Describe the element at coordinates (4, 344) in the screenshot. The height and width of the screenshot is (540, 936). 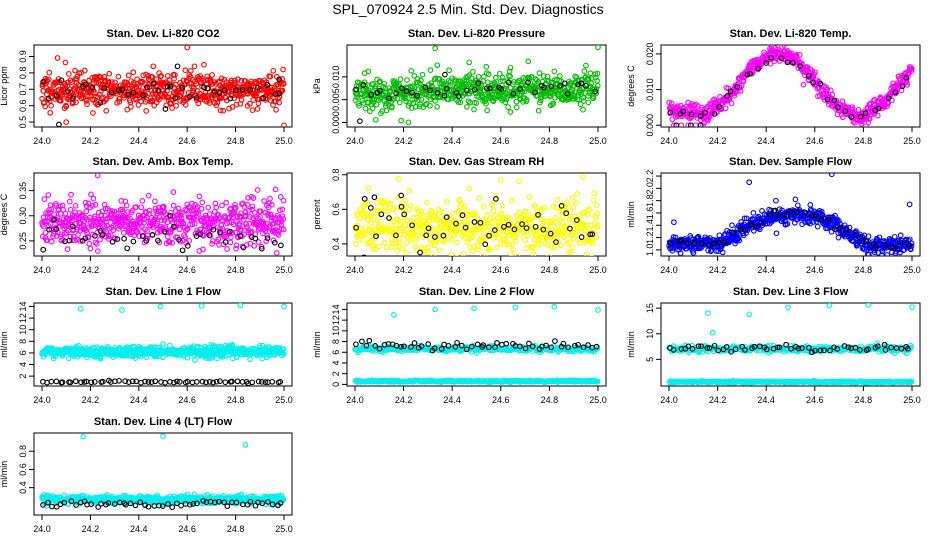
I see `y-axis-label: ml/min` at that location.